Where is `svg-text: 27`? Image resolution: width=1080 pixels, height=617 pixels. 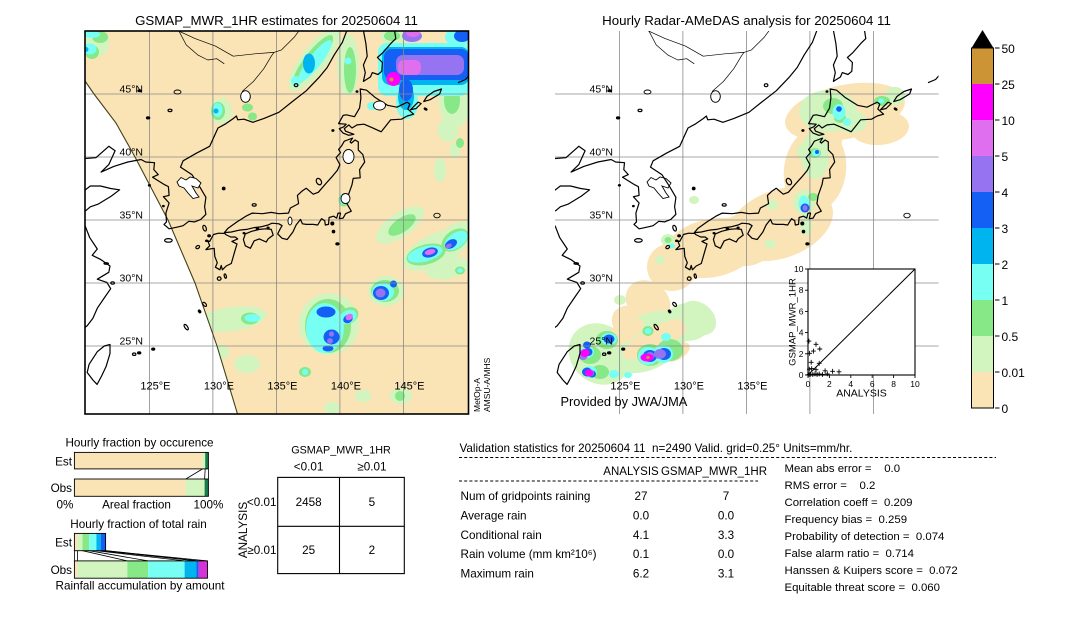 svg-text: 27 is located at coordinates (640, 496).